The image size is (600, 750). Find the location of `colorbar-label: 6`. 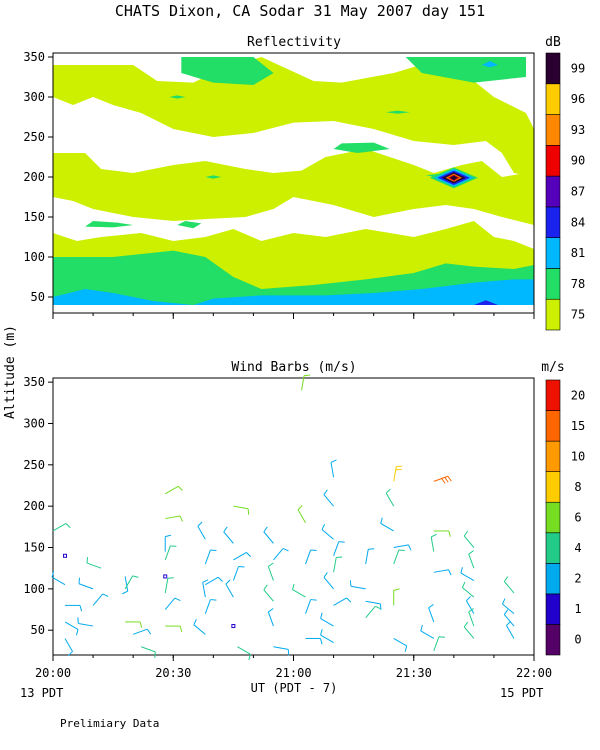

colorbar-label: 6 is located at coordinates (577, 518).